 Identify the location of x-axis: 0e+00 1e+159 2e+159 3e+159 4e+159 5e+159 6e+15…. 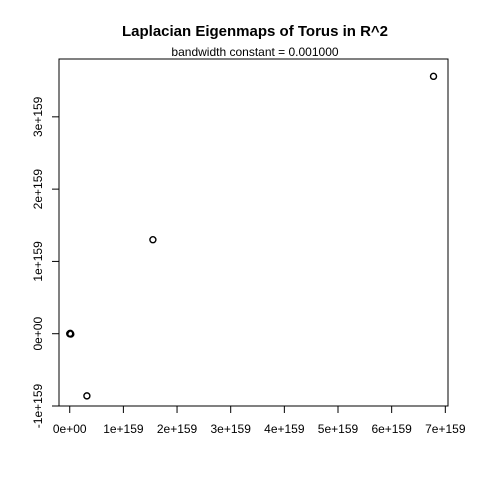
(259, 420).